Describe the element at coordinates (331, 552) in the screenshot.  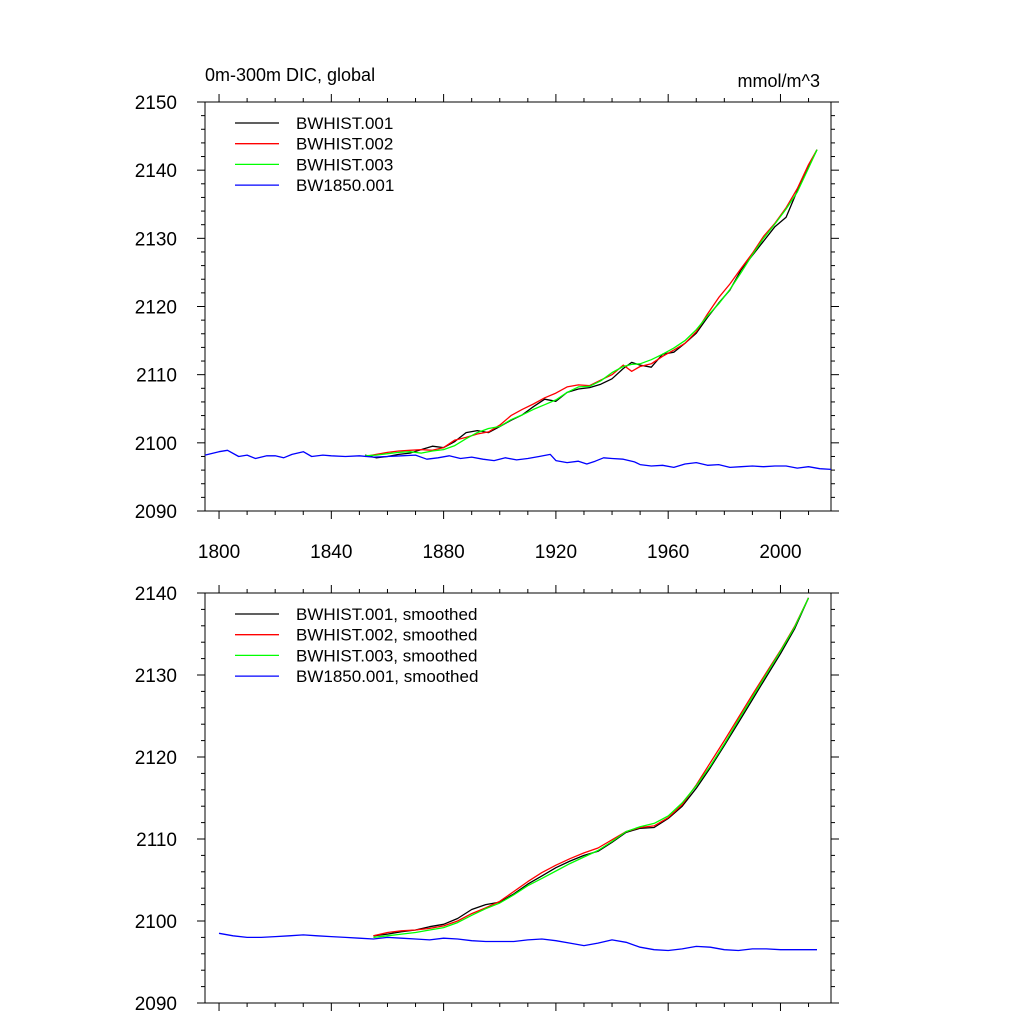
I see `x-tick-label: 1840` at that location.